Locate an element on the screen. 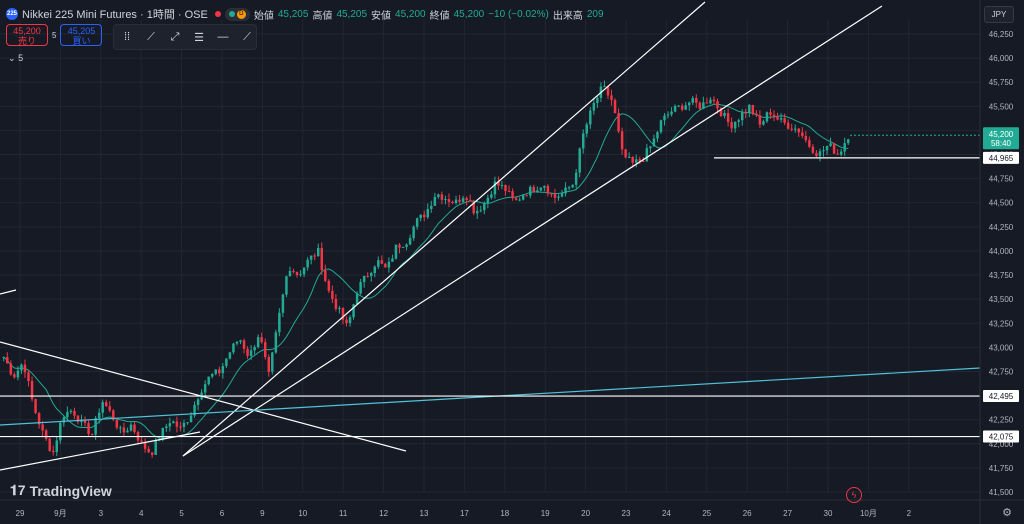 The height and width of the screenshot is (524, 1024). drag-handle-icon: ⁞⁞ is located at coordinates (127, 37).